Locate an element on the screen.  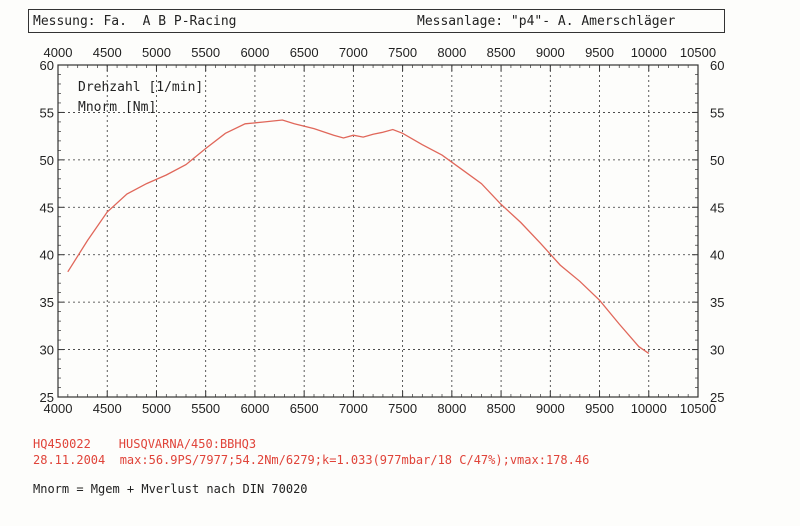
x-tick-label-bottom: 7000 is located at coordinates (353, 408).